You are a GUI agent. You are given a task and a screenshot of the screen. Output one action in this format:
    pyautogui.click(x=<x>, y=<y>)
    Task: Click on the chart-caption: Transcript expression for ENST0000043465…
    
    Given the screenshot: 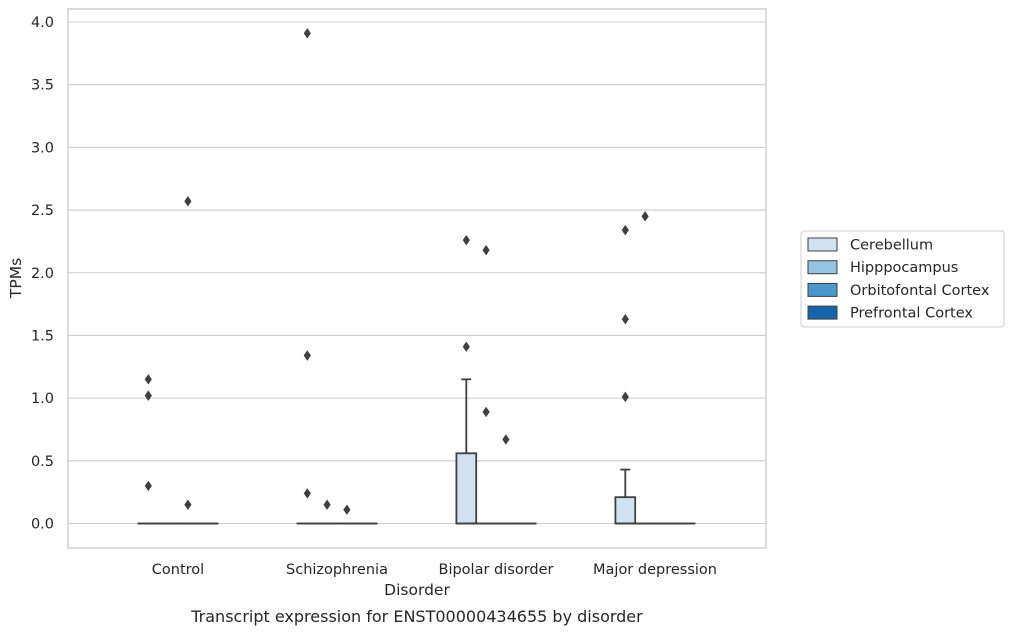 What is the action you would take?
    pyautogui.click(x=416, y=616)
    